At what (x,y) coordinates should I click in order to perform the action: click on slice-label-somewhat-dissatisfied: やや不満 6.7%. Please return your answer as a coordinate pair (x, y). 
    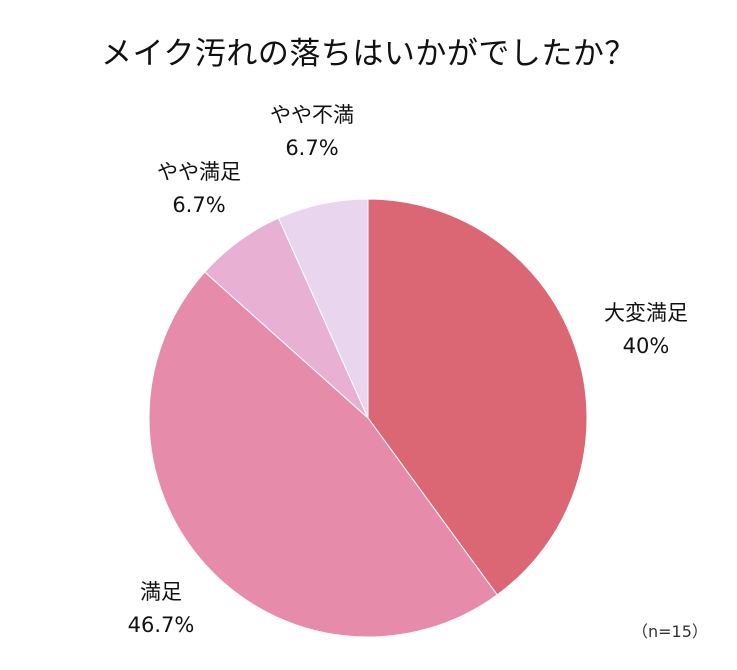
    Looking at the image, I should click on (312, 132).